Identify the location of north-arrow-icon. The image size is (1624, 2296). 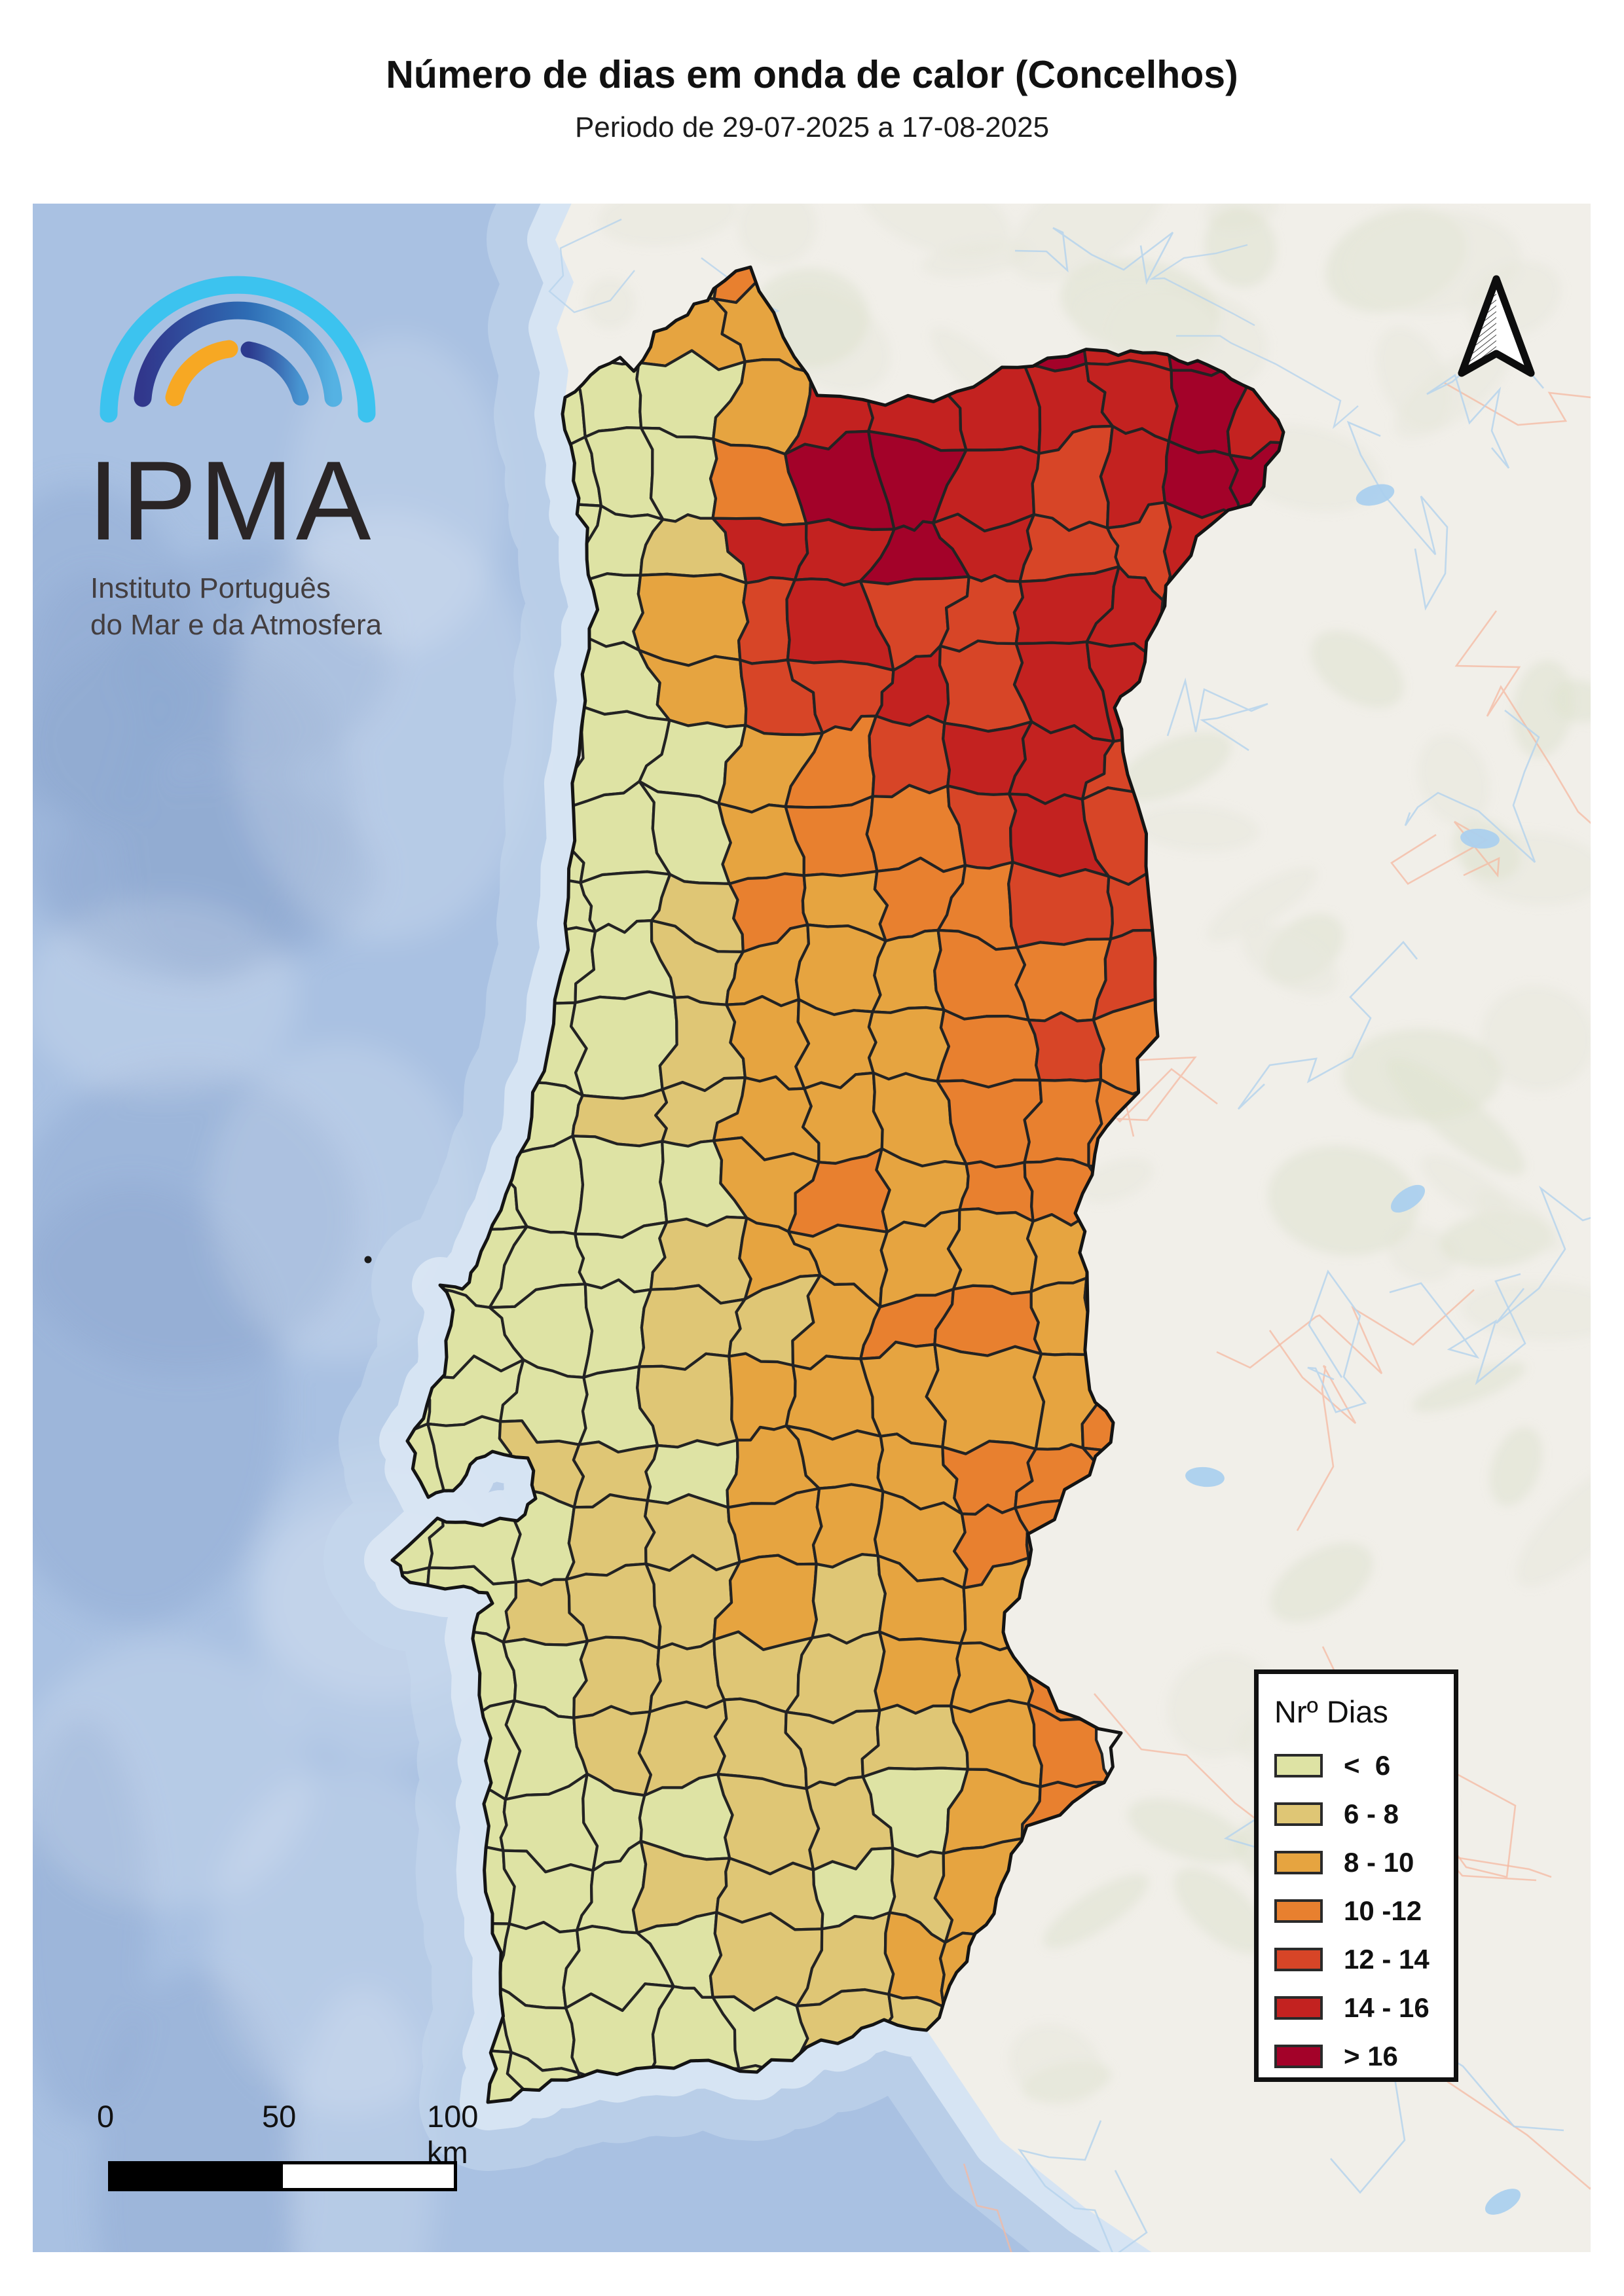
(1496, 326).